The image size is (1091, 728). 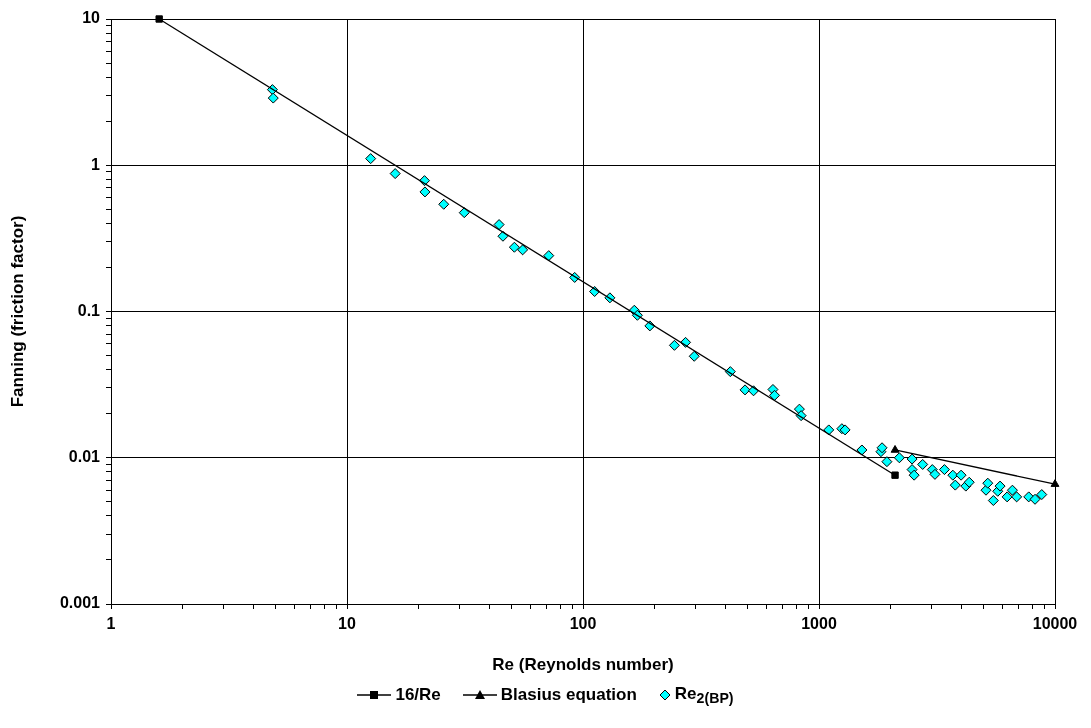 What do you see at coordinates (84, 457) in the screenshot?
I see `y-tick-label: 0.01` at bounding box center [84, 457].